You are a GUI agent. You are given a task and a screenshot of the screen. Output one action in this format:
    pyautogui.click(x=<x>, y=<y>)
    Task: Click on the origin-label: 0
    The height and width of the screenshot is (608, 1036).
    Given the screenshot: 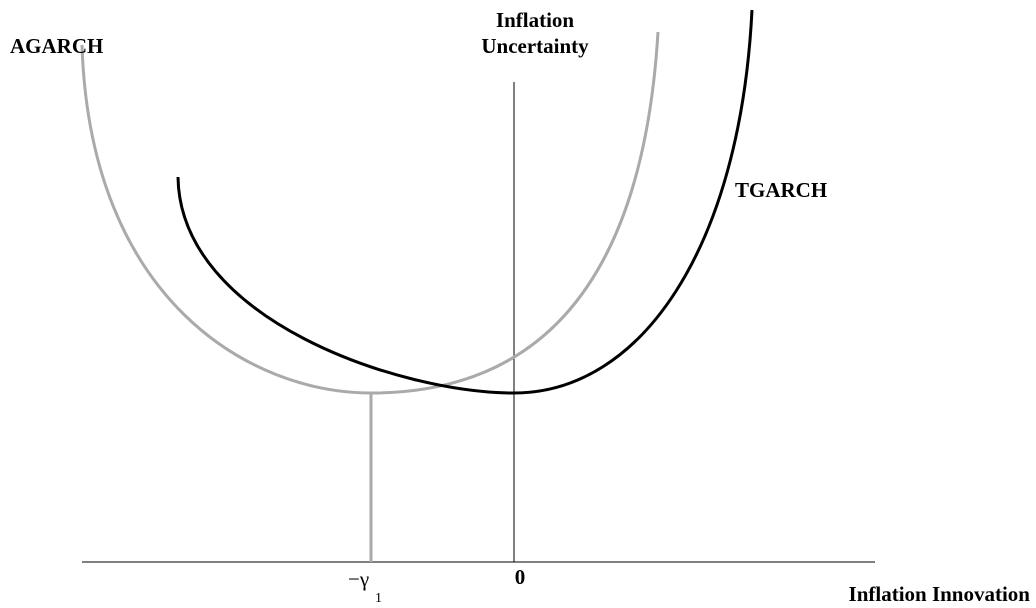 What is the action you would take?
    pyautogui.click(x=520, y=577)
    